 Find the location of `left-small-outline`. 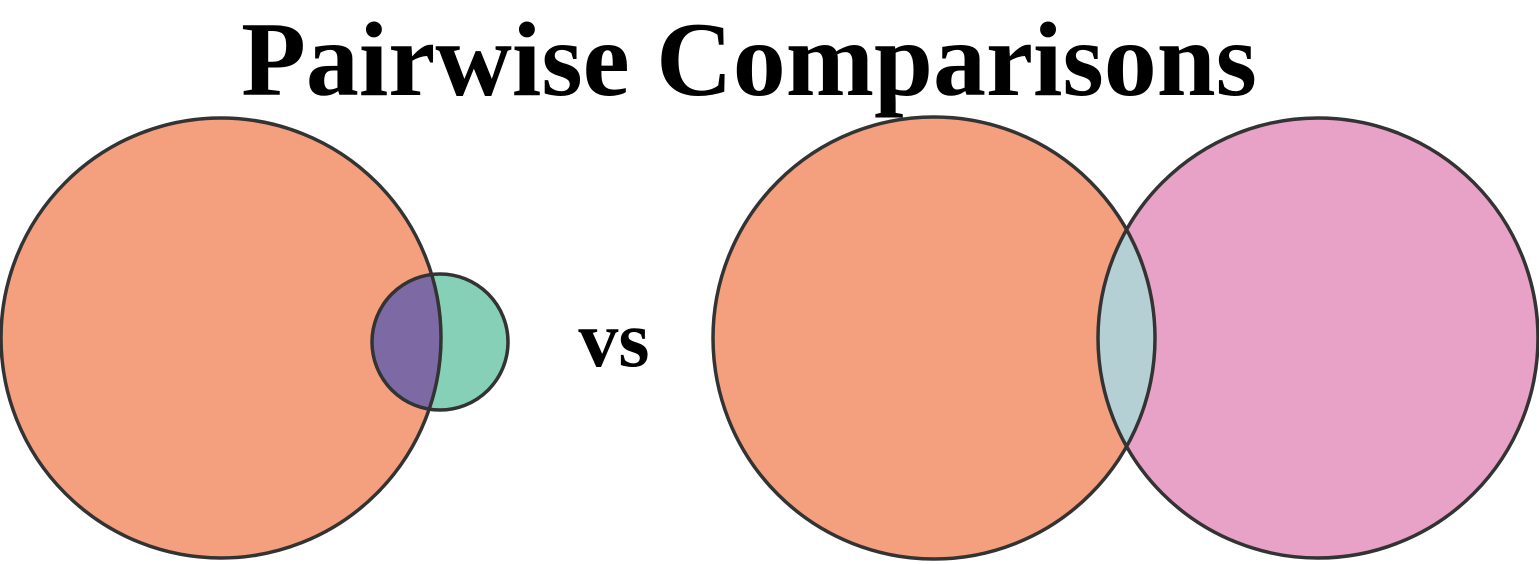

left-small-outline is located at coordinates (440, 342).